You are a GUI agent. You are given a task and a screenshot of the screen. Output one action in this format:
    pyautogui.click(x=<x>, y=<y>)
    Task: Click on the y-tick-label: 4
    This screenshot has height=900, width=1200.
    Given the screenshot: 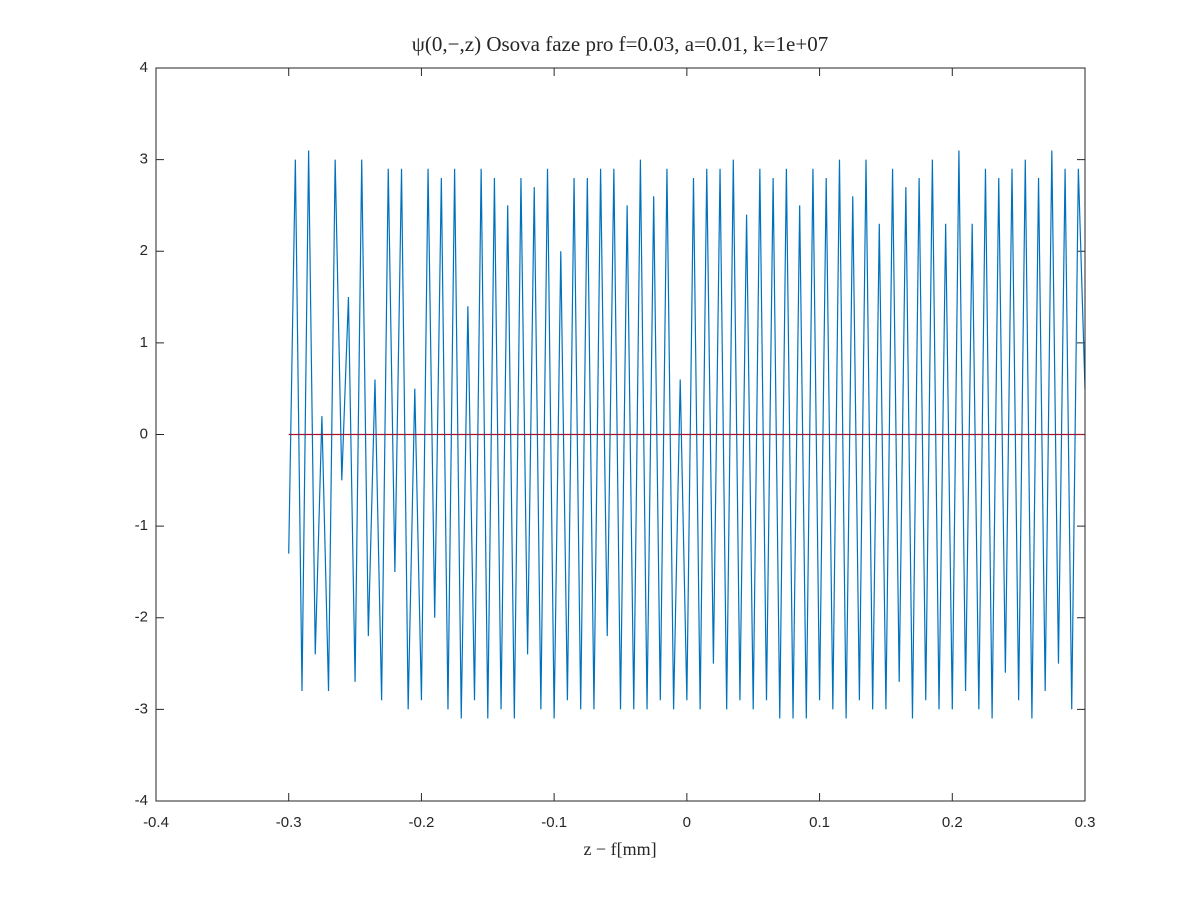 What is the action you would take?
    pyautogui.click(x=144, y=67)
    